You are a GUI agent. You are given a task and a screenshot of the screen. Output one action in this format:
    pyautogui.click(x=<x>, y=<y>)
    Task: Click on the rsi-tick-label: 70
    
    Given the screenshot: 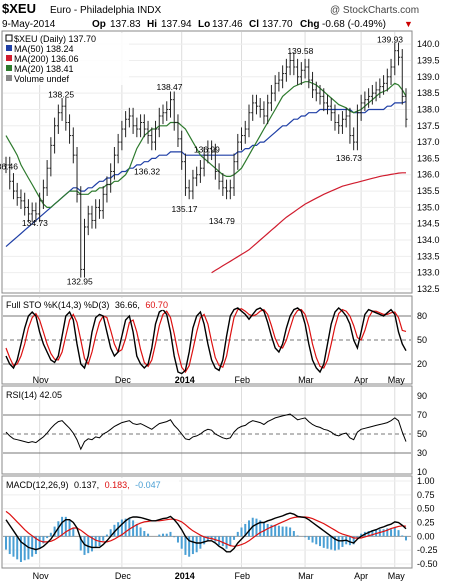 What is the action you would take?
    pyautogui.click(x=422, y=415)
    